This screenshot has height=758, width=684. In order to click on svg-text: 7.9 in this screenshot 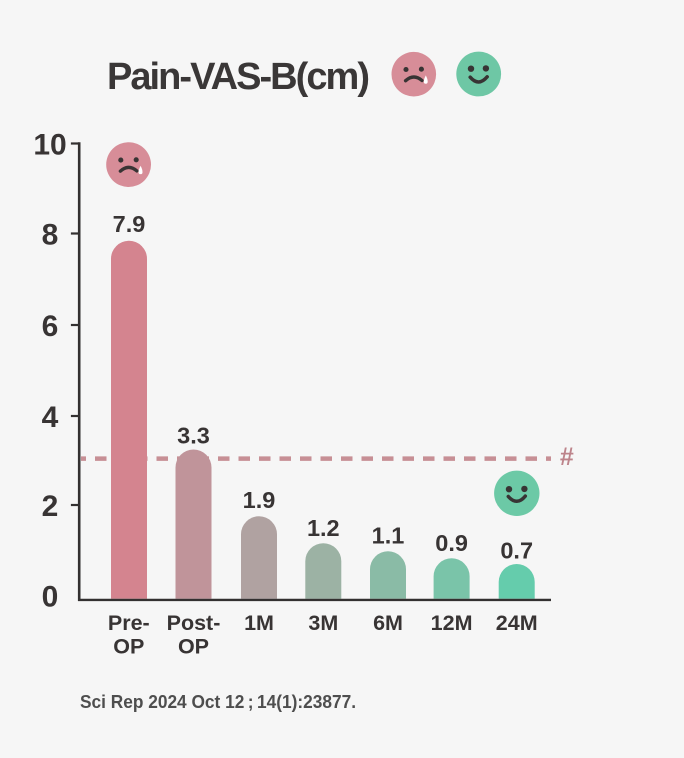, I will do `click(129, 224)`.